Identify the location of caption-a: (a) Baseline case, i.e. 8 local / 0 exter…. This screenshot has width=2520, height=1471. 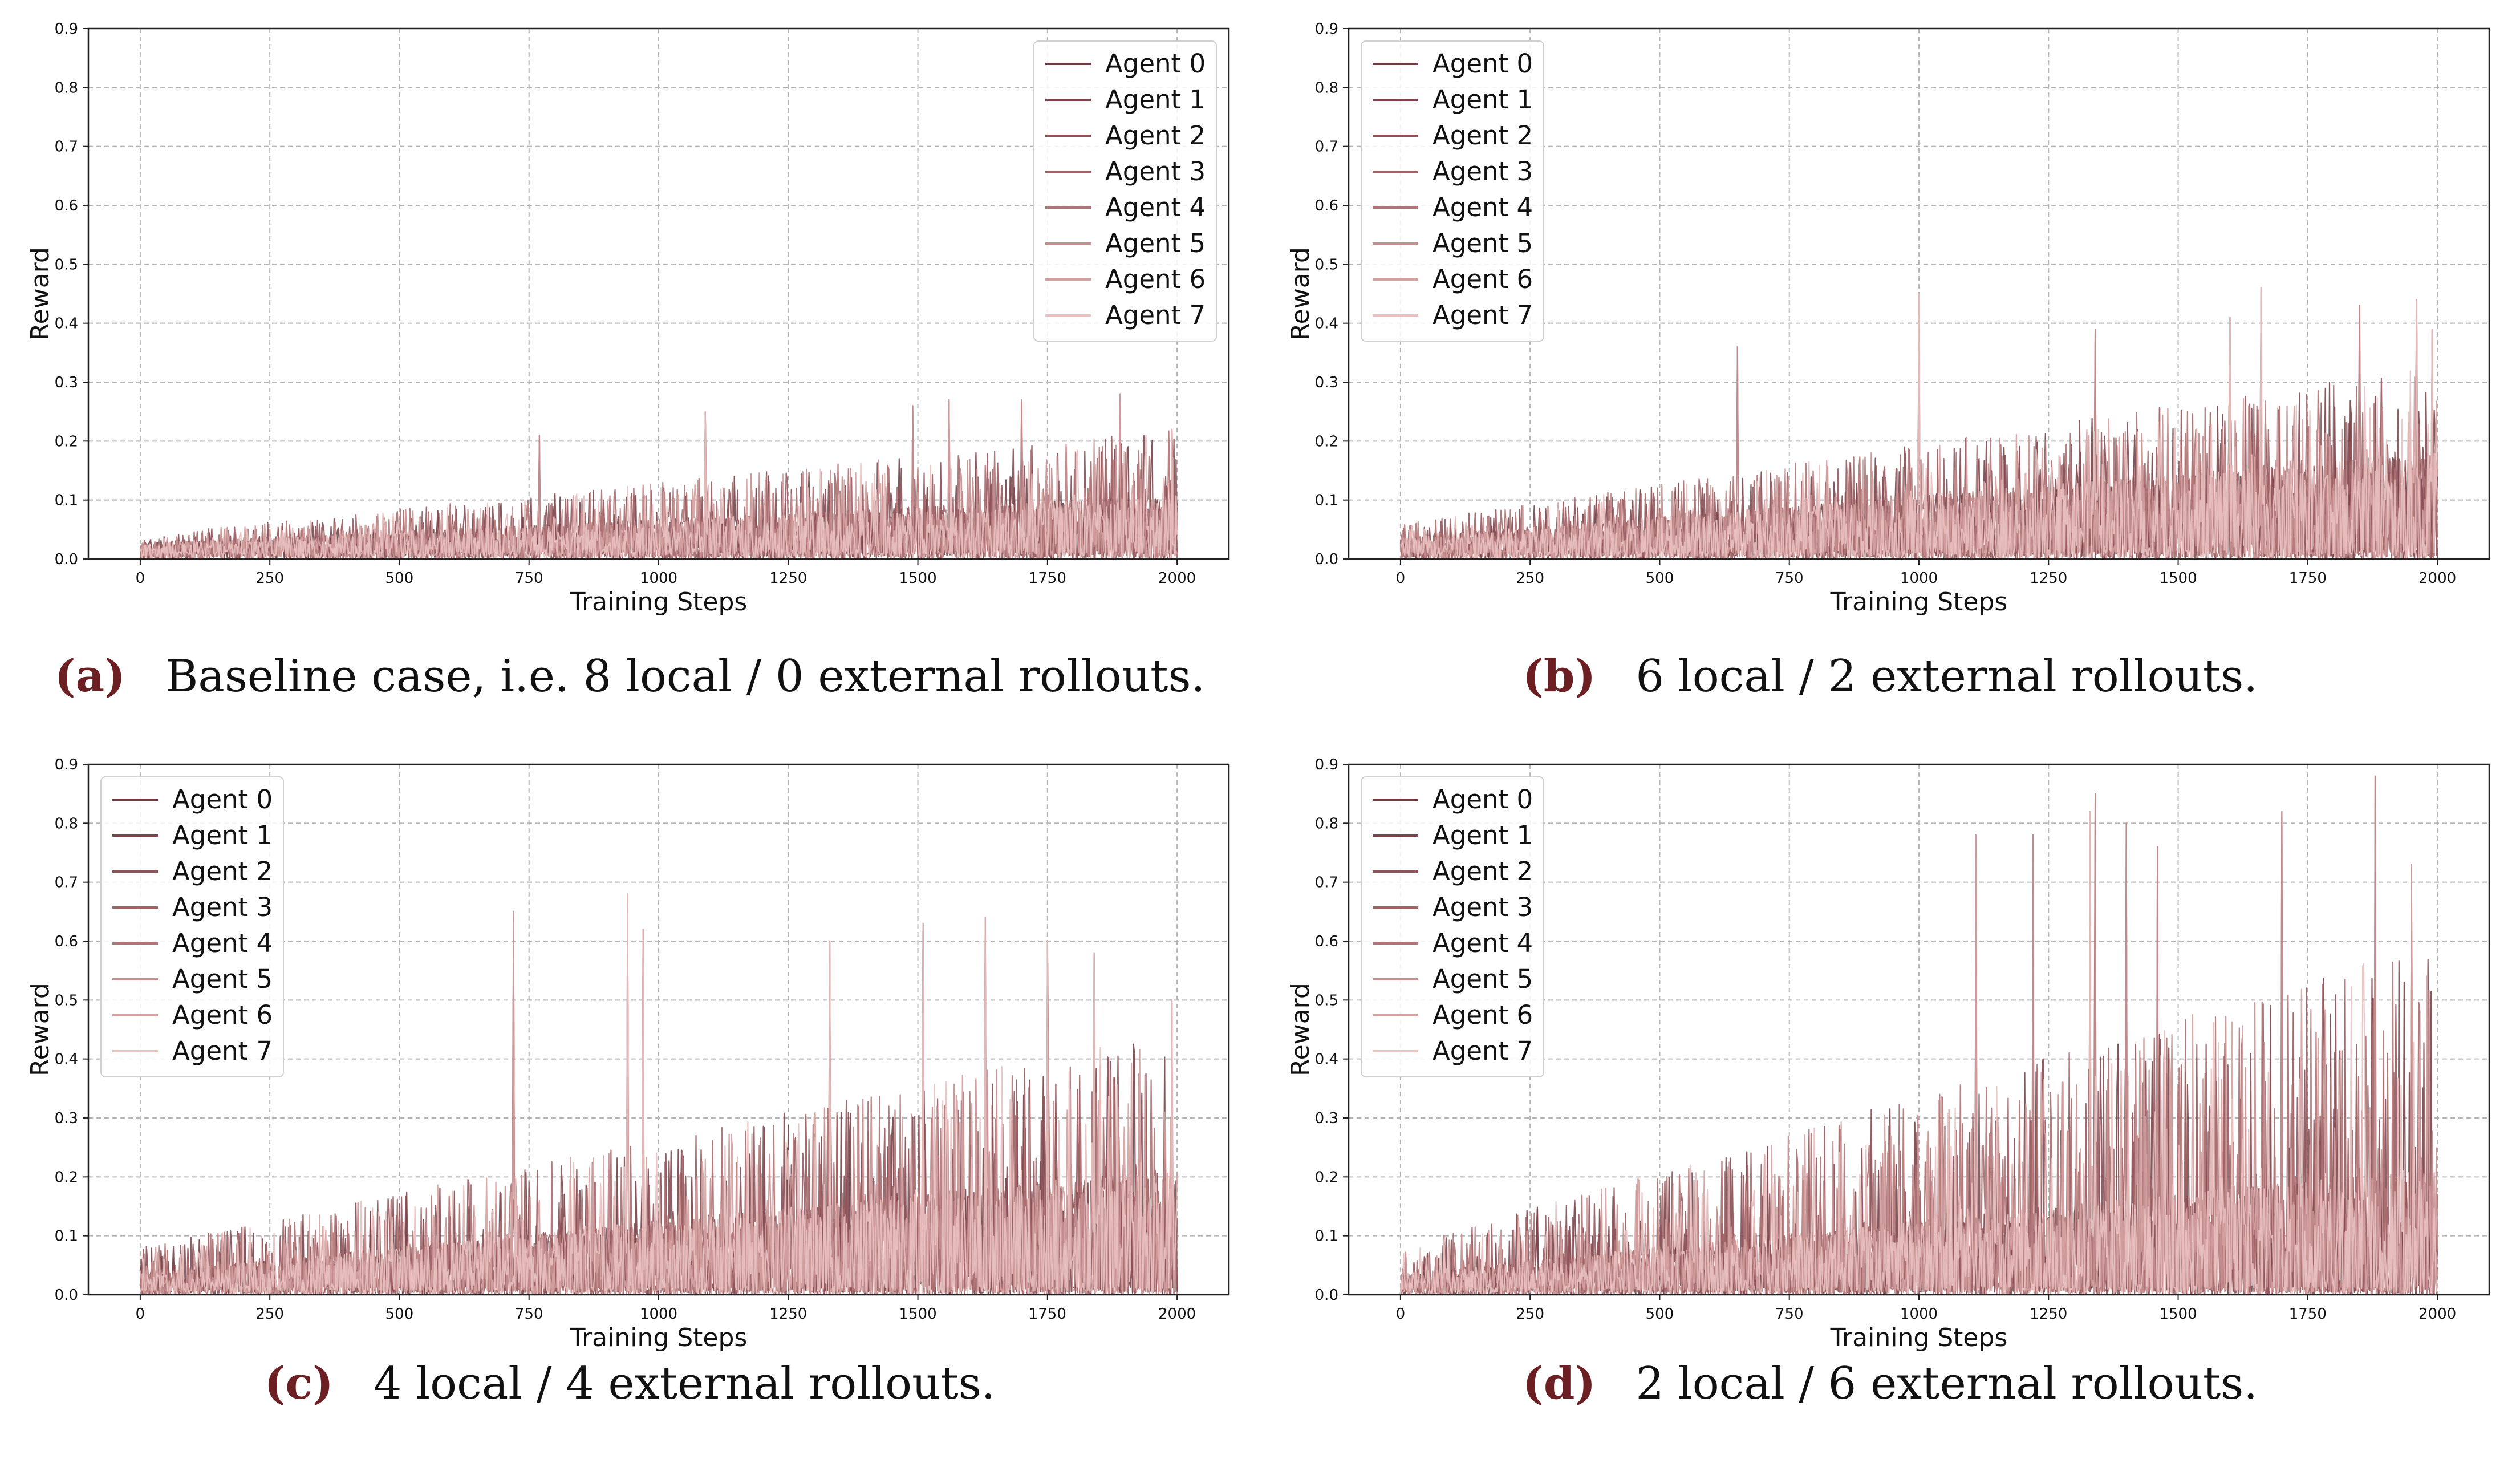
(630, 676).